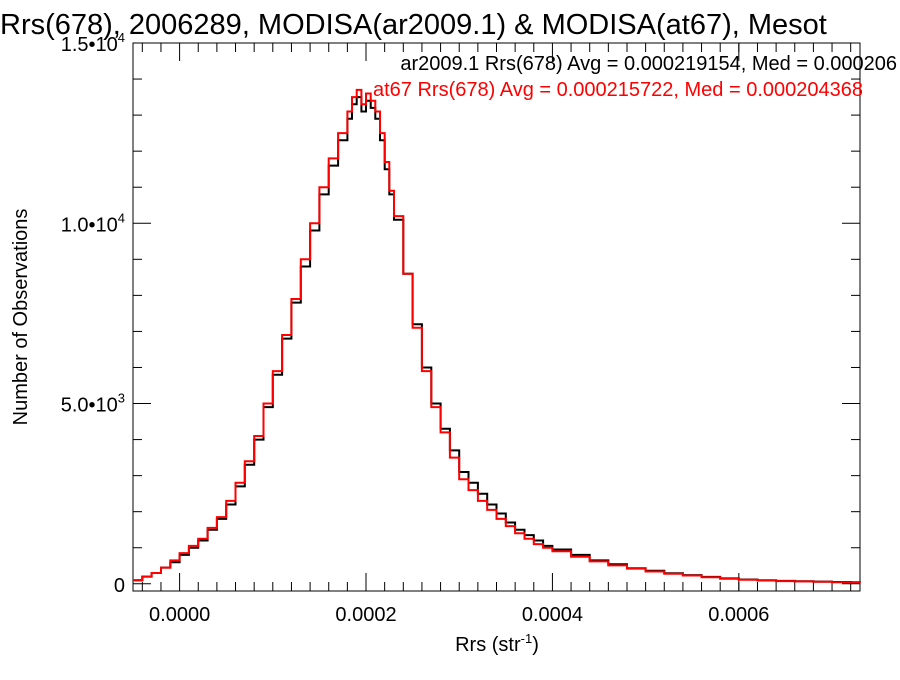  What do you see at coordinates (89, 406) in the screenshot?
I see `y-tick-mantissa: 5.0•10` at bounding box center [89, 406].